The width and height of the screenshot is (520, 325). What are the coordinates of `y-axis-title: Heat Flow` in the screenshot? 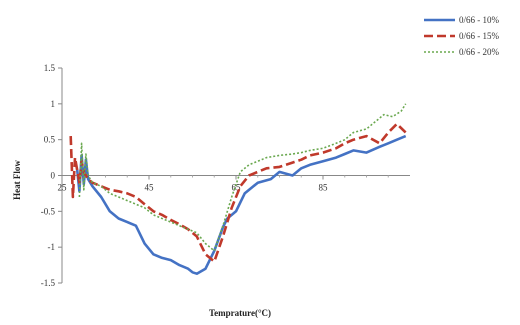 It's located at (17, 180).